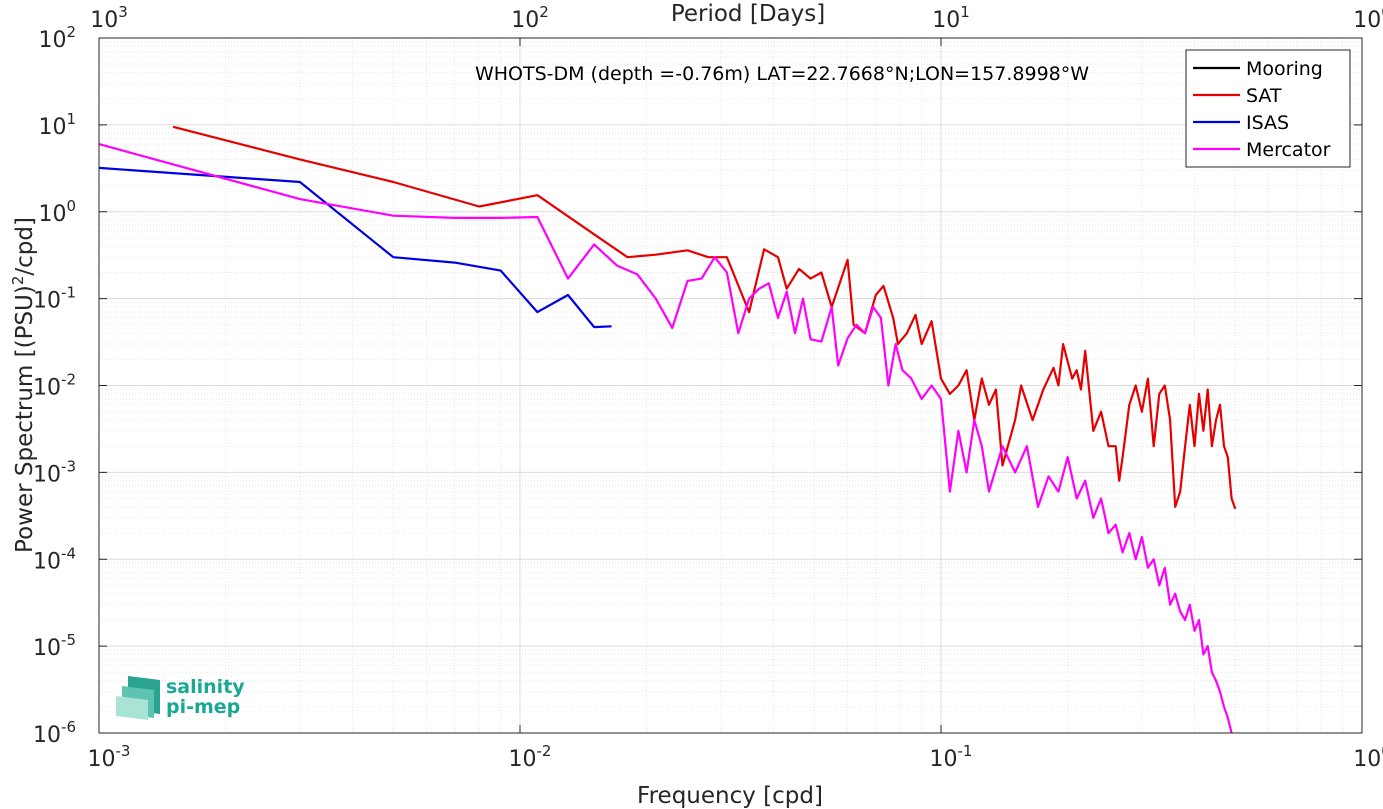  I want to click on y-tick-label-exp: -4, so click(68, 553).